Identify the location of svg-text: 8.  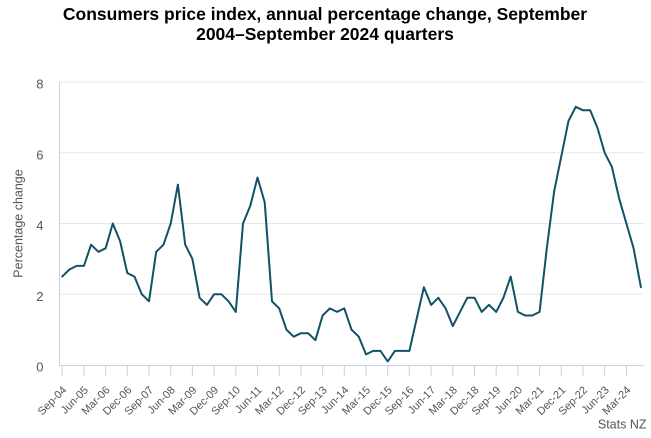
(39, 84).